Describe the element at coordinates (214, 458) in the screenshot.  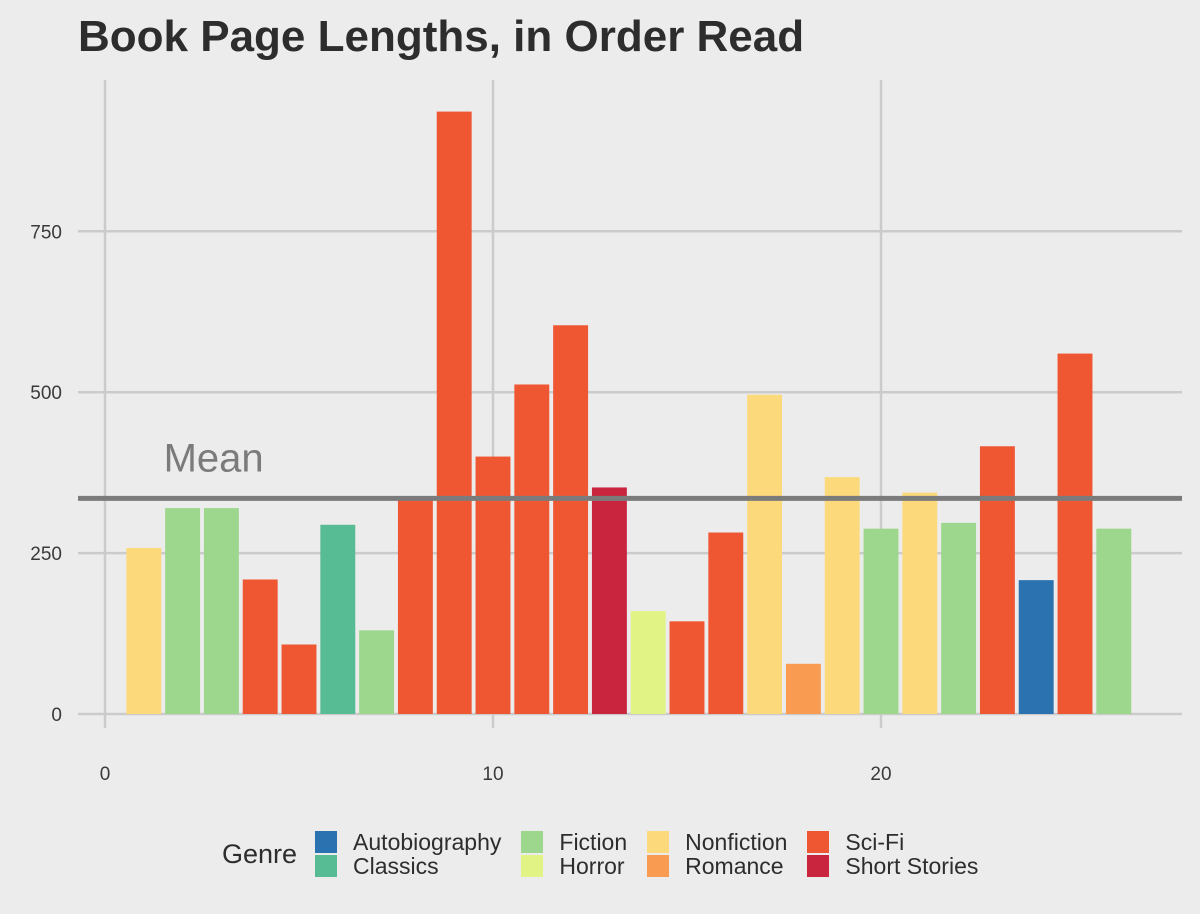
I see `mean-label: Mean` at that location.